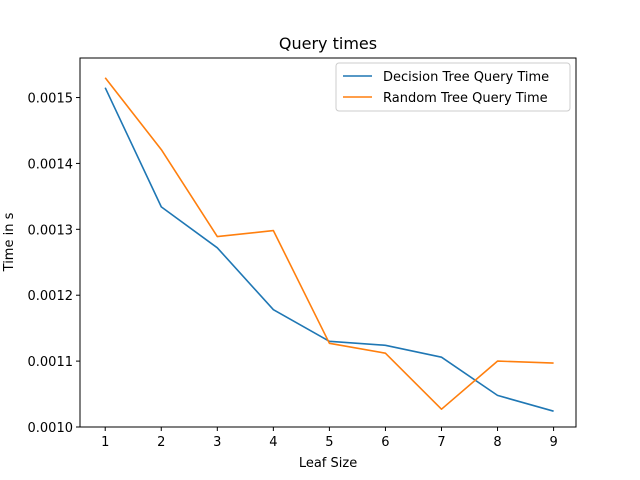  I want to click on y-tick-label: 0.0014, so click(51, 164).